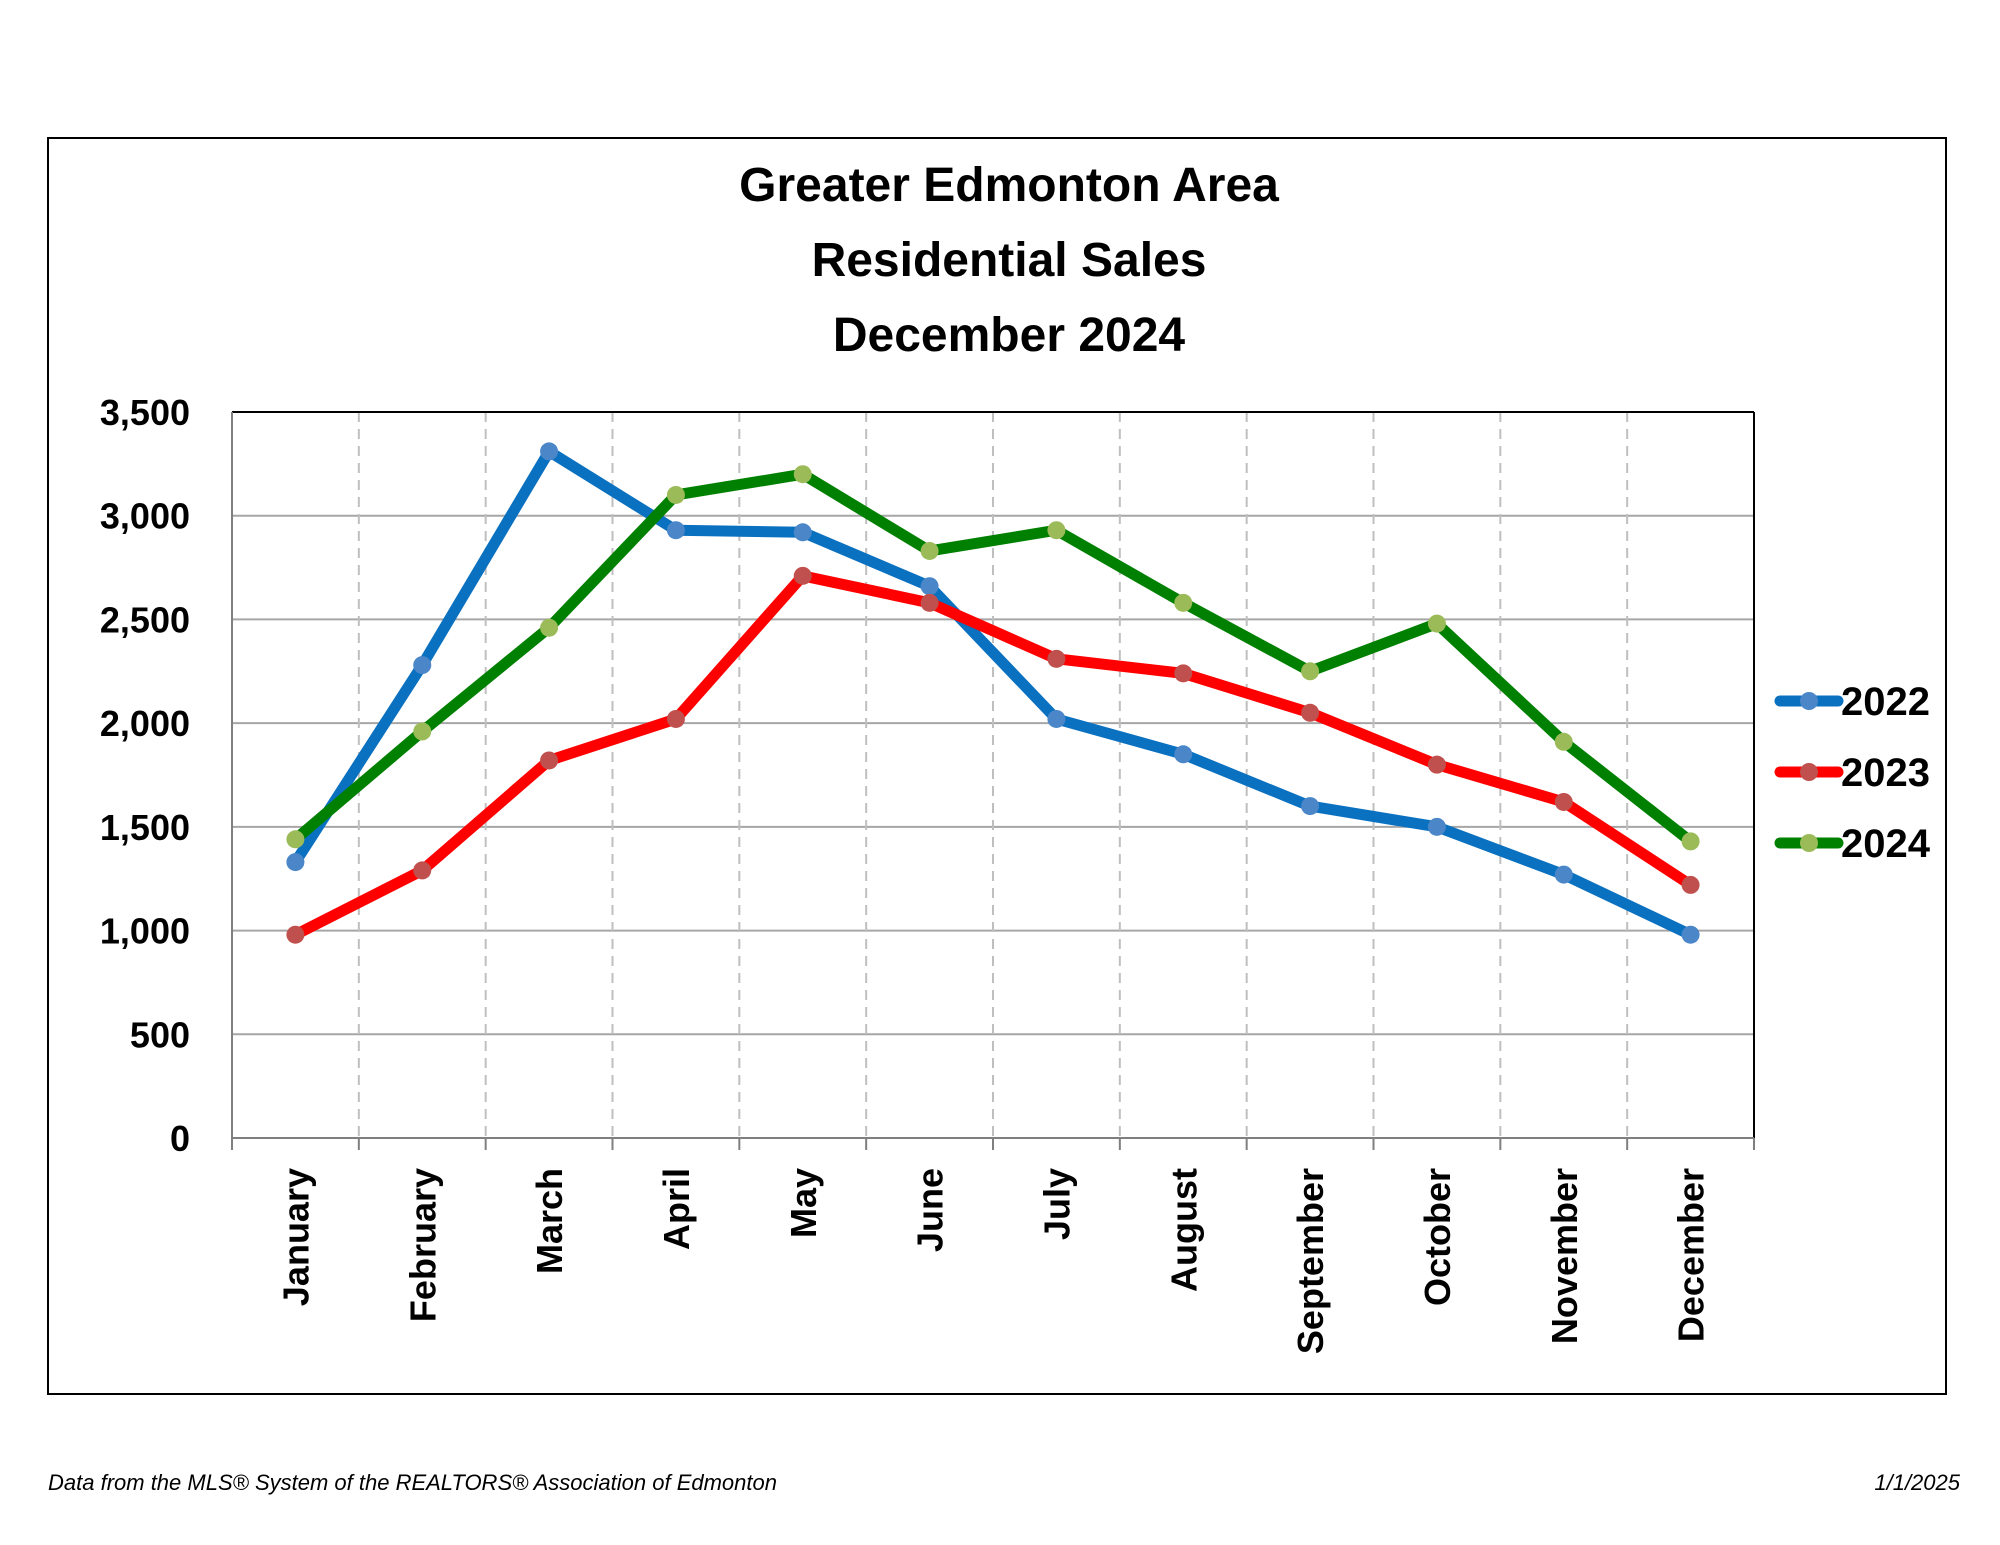  Describe the element at coordinates (145, 412) in the screenshot. I see `y-tick-label: 3,500` at that location.